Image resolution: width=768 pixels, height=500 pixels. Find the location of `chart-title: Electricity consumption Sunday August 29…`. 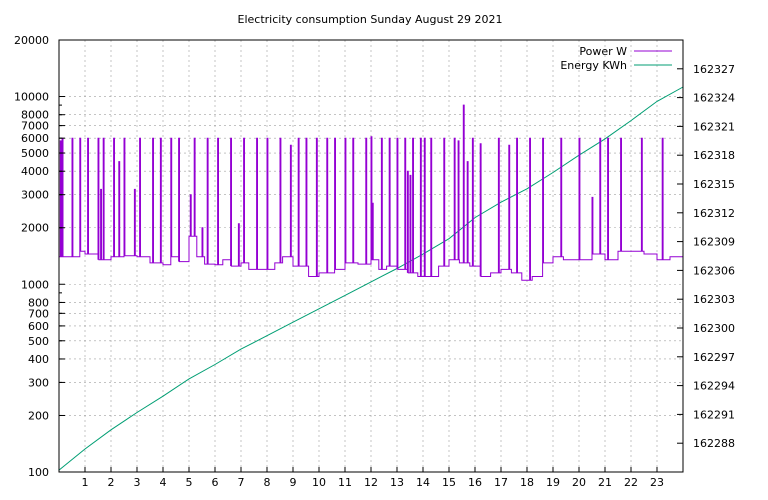

chart-title: Electricity consumption Sunday August 29… is located at coordinates (370, 19).